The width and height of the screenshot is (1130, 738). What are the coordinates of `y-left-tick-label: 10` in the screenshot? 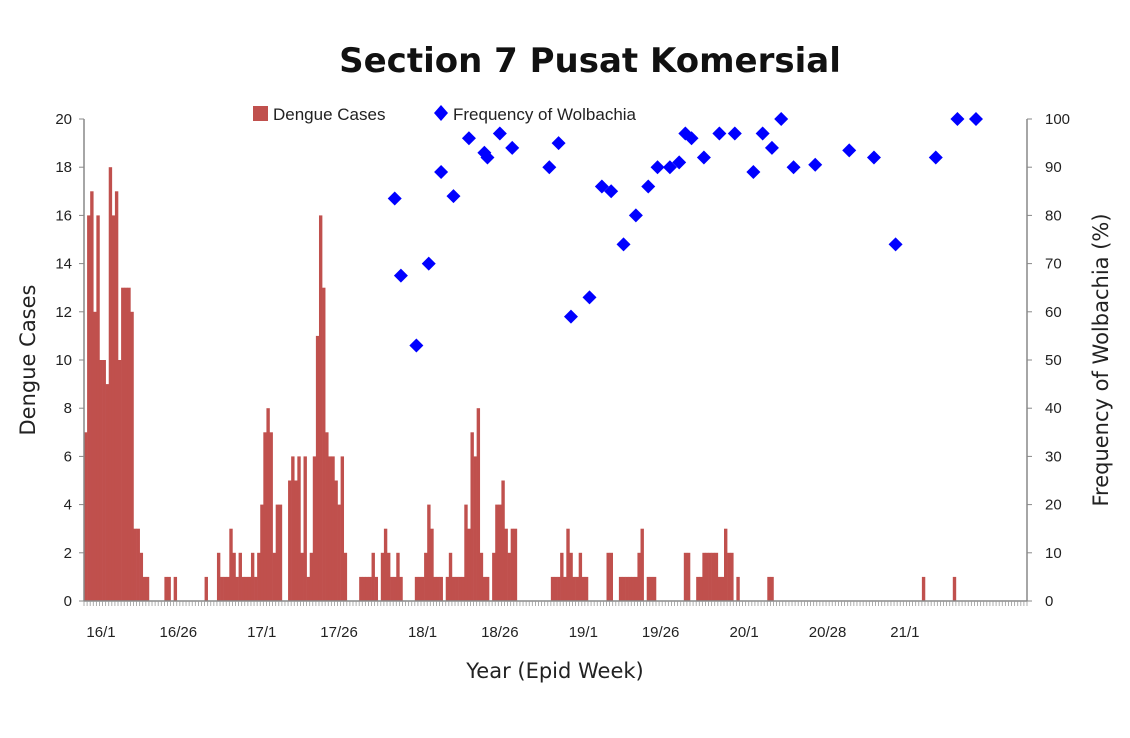 It's located at (63, 360).